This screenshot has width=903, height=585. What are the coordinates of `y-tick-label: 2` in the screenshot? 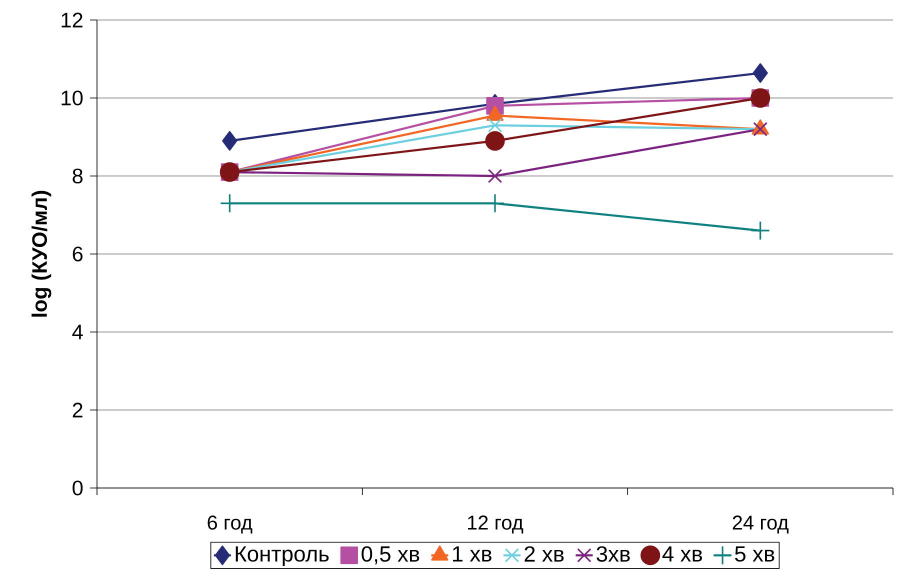 It's located at (77, 410).